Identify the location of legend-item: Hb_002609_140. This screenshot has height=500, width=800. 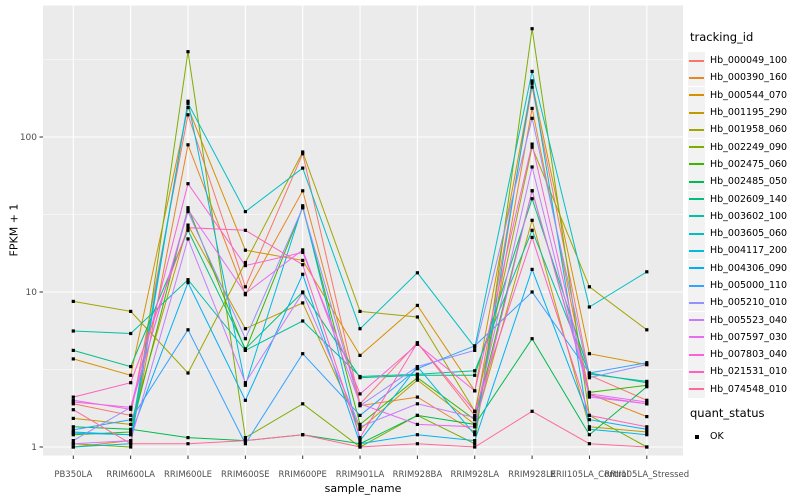
(744, 199).